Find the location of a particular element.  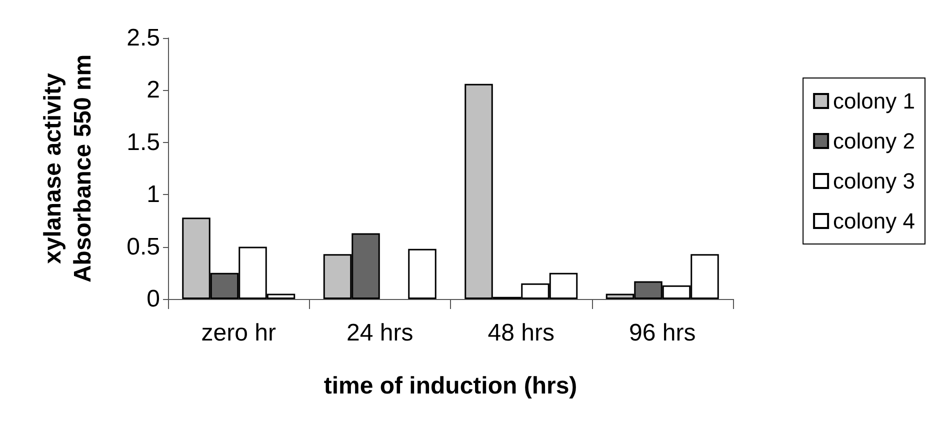

x-tick-label: 48 hrs is located at coordinates (521, 333).